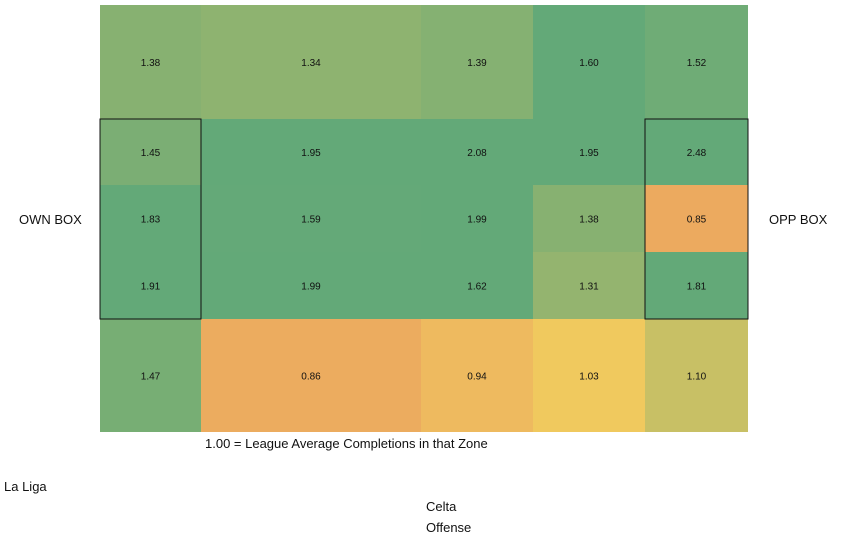  I want to click on heatmap-cell-r2-c4, so click(589, 152).